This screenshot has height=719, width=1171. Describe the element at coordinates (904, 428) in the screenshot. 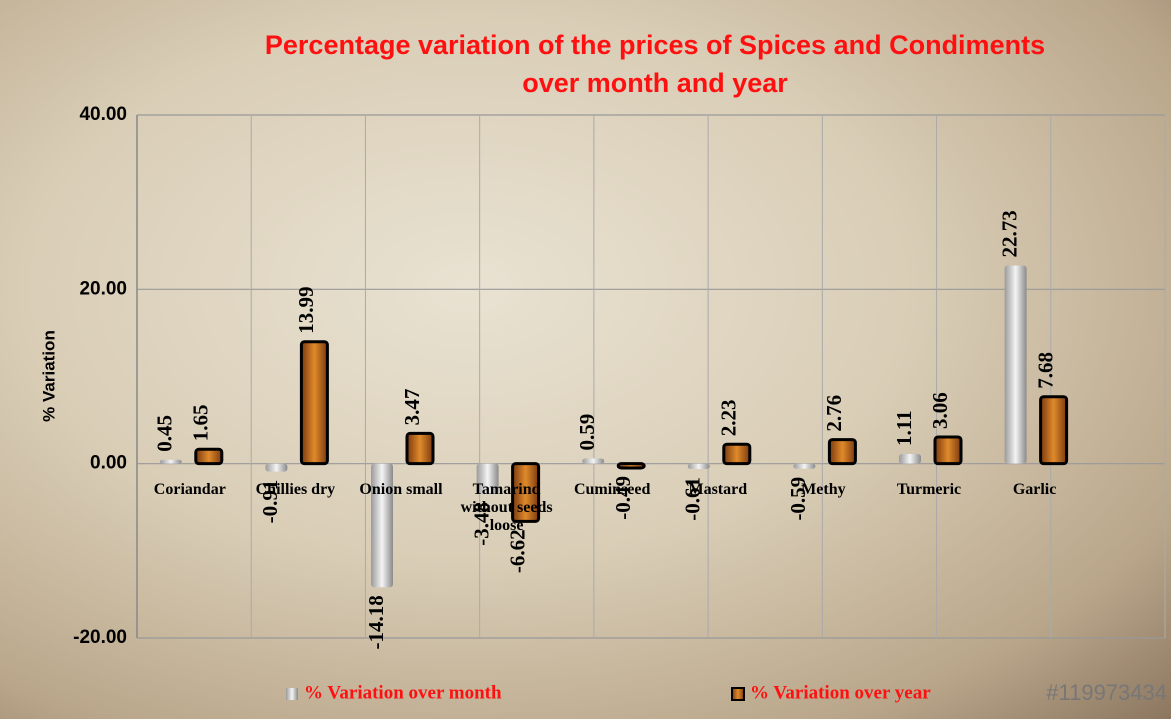

I see `value-label: 1.11` at that location.